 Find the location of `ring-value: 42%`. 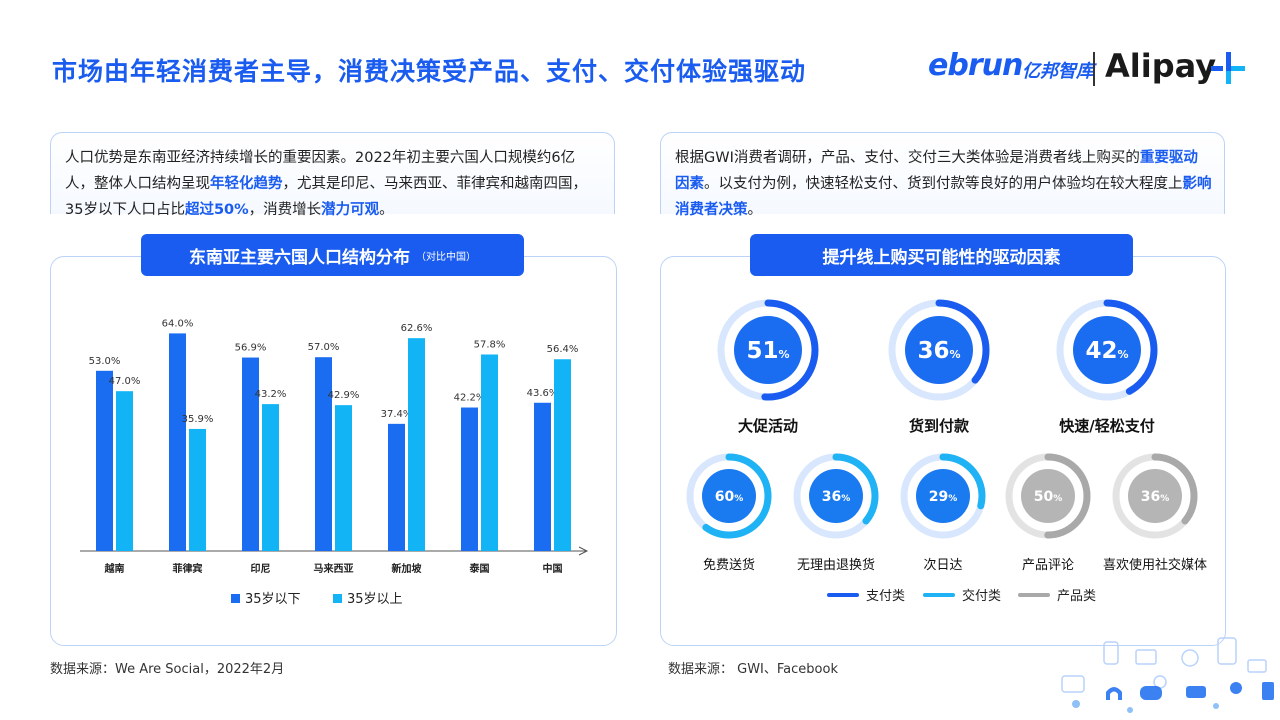

ring-value: 42% is located at coordinates (1106, 351).